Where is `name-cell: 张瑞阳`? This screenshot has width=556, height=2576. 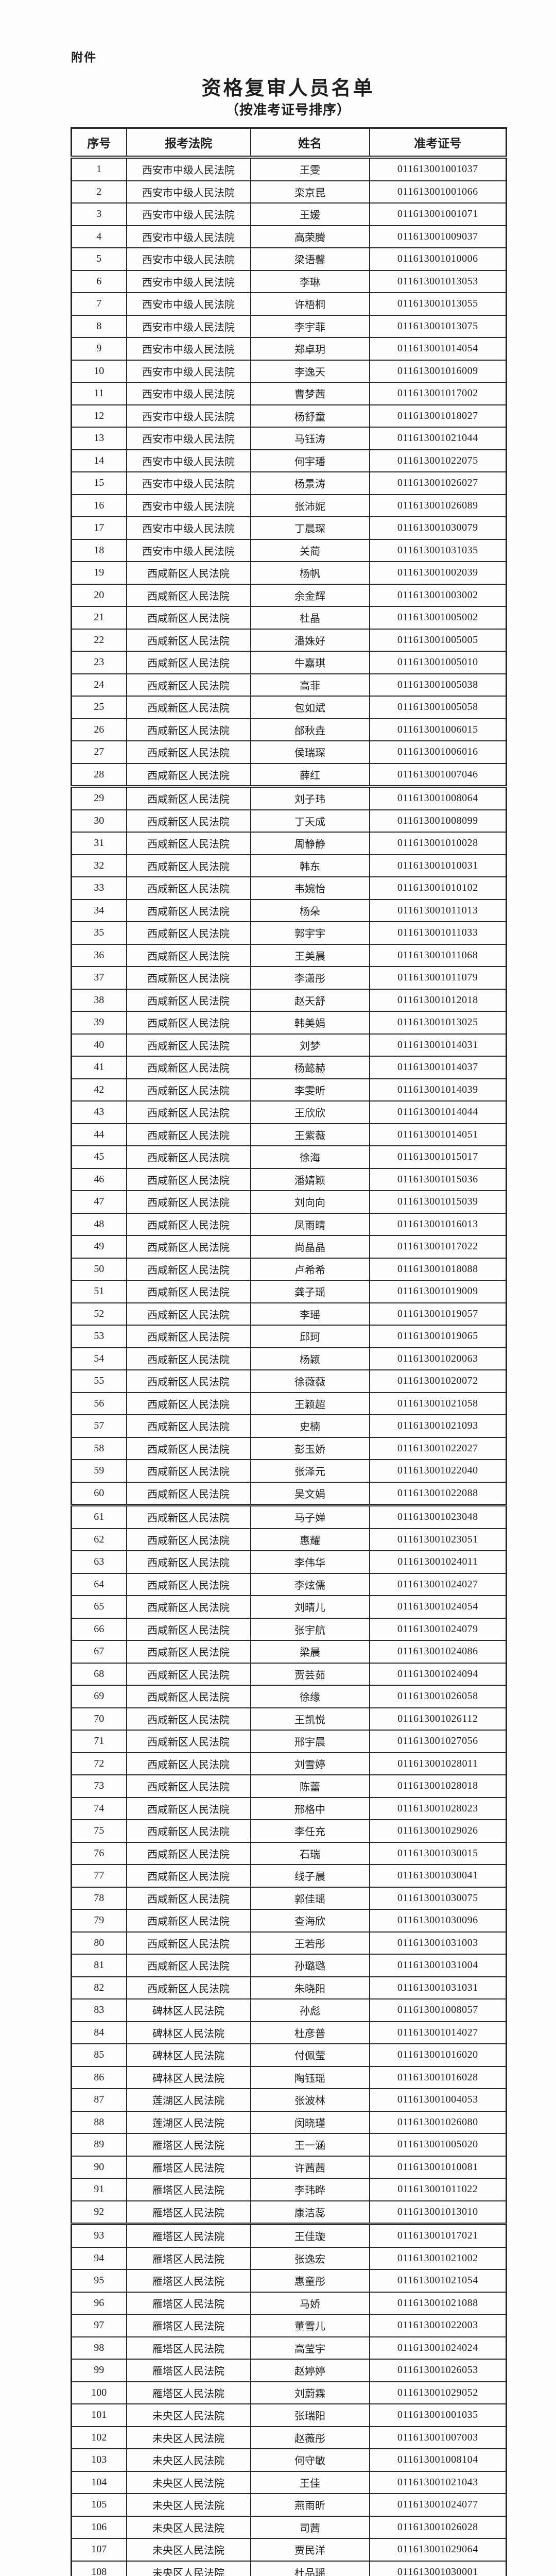 name-cell: 张瑞阳 is located at coordinates (310, 2415).